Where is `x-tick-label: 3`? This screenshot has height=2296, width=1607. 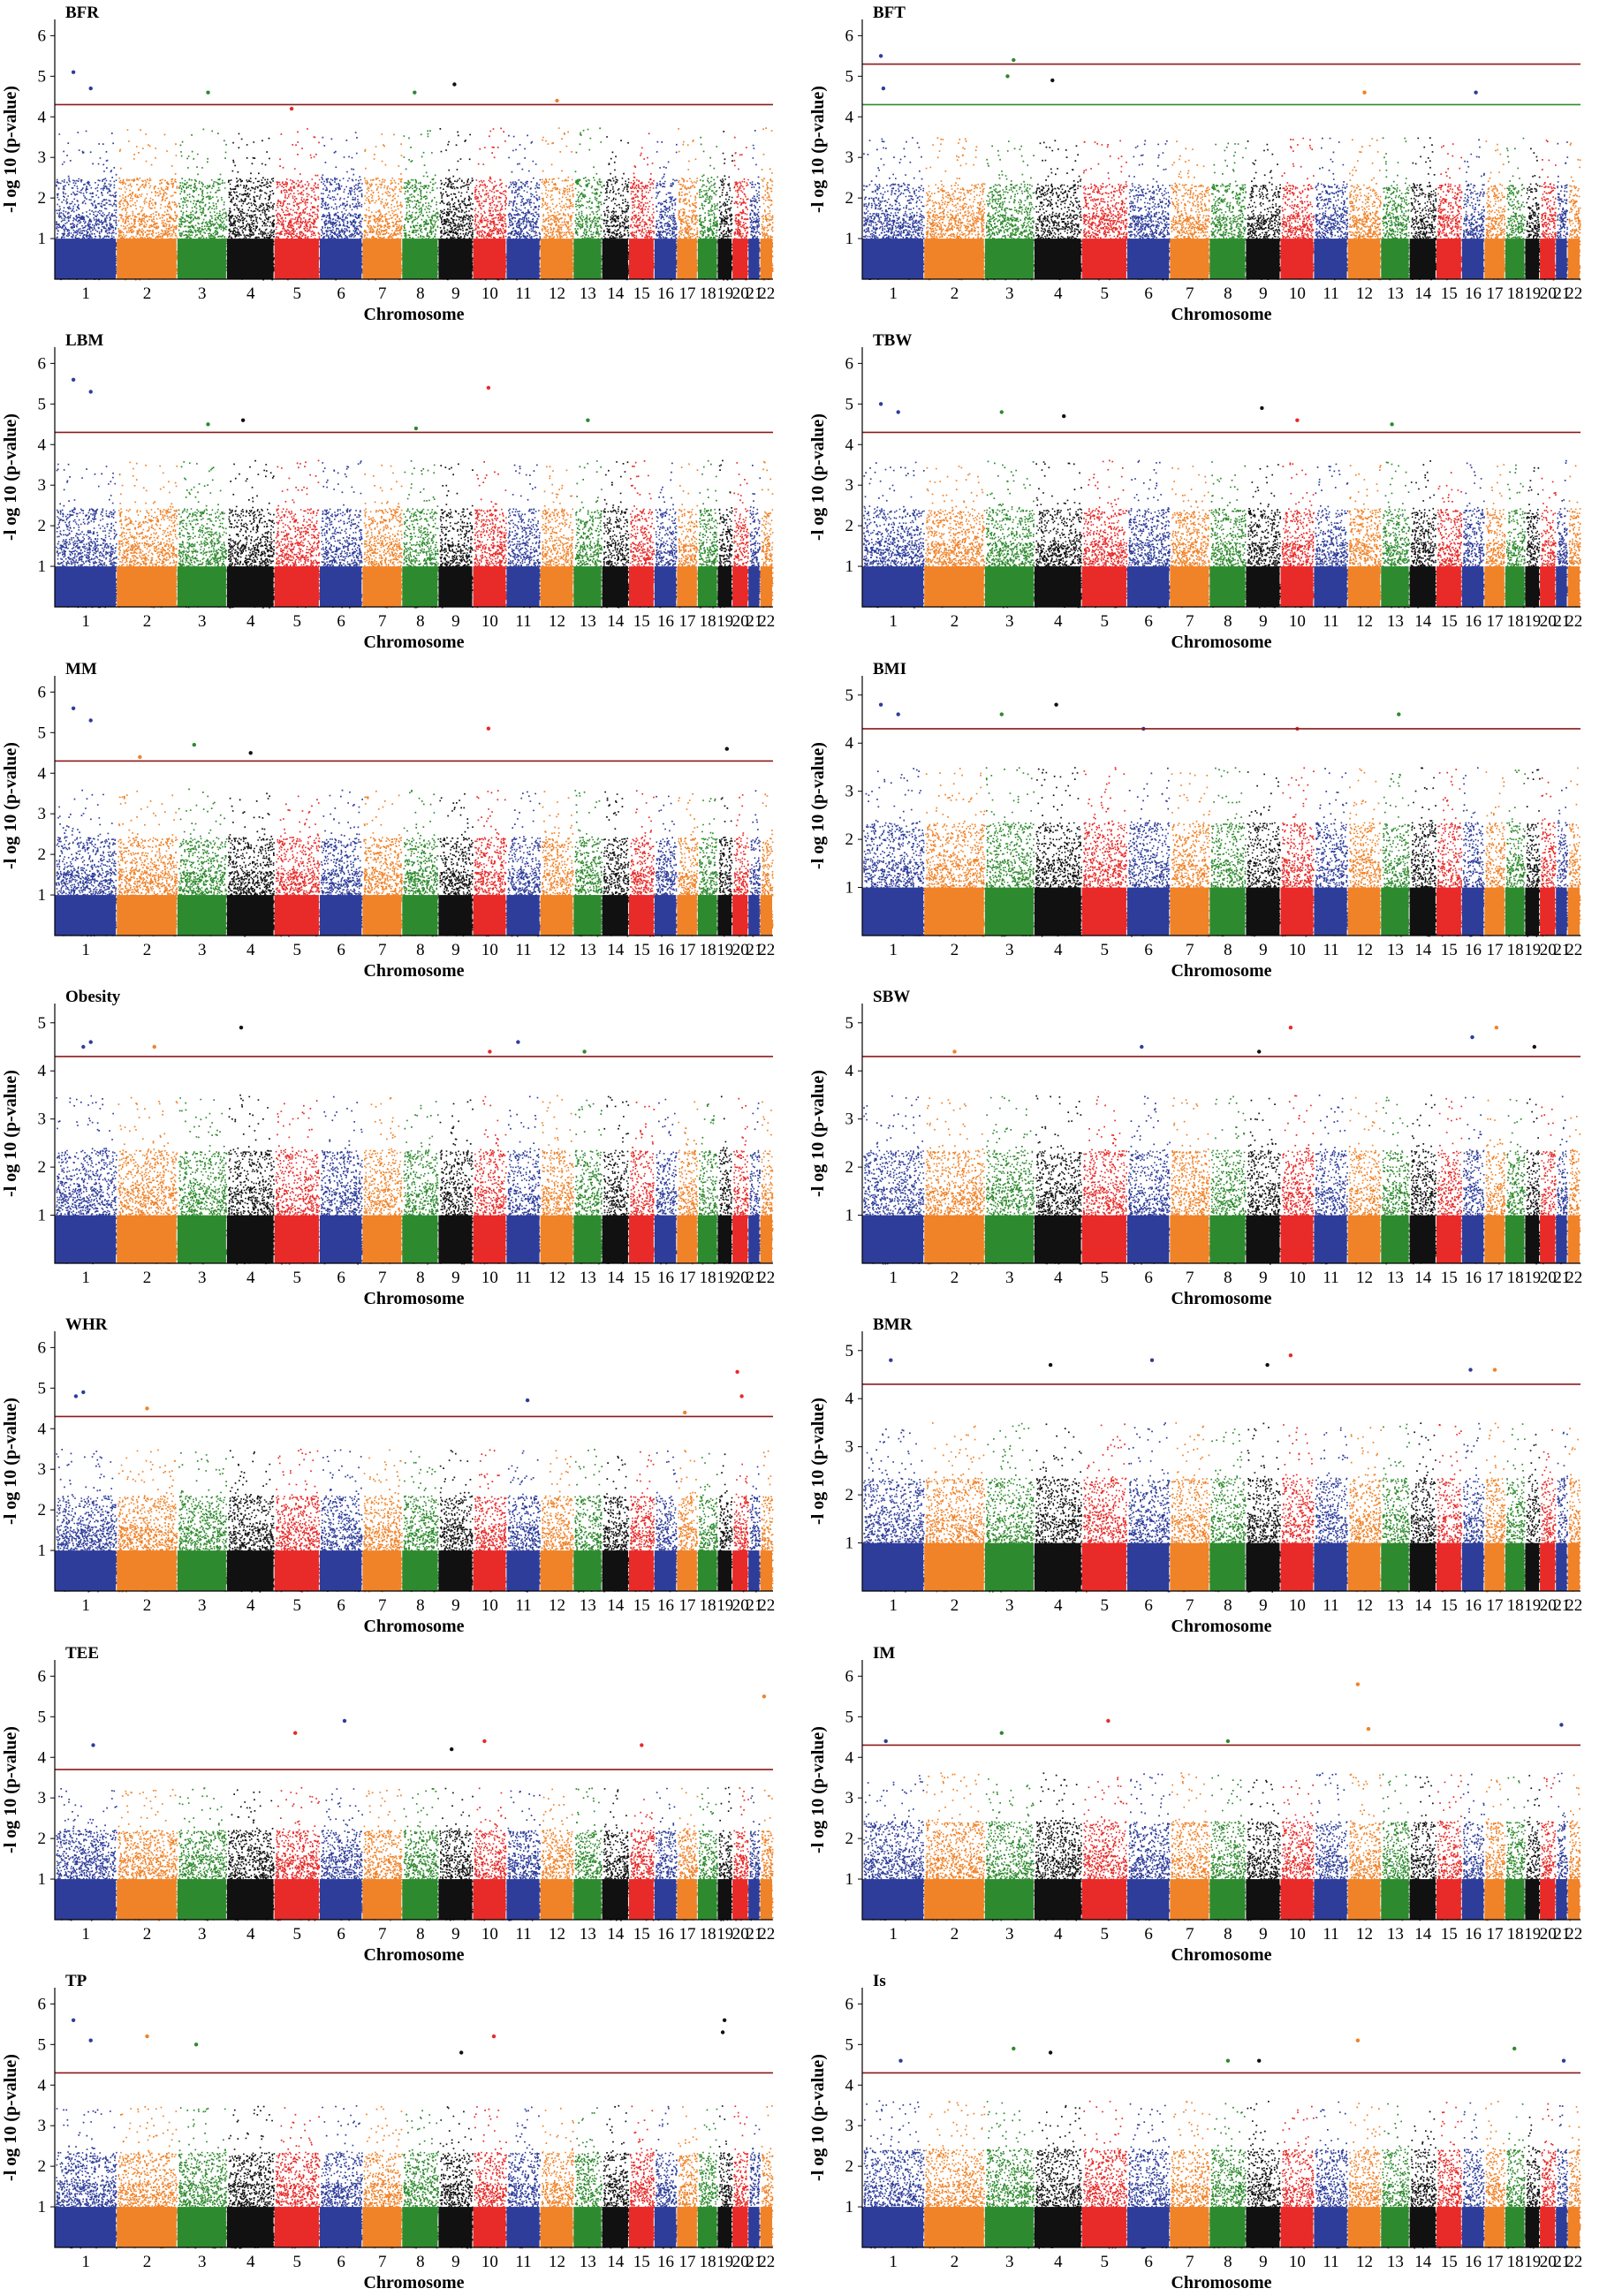 x-tick-label: 3 is located at coordinates (202, 2262).